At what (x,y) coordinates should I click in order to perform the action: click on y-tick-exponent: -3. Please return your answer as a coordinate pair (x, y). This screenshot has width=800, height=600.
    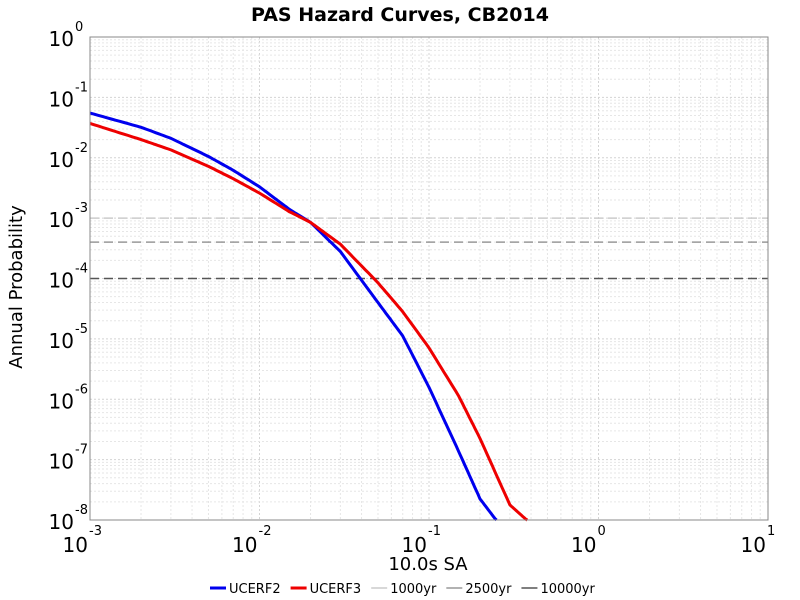
    Looking at the image, I should click on (81, 208).